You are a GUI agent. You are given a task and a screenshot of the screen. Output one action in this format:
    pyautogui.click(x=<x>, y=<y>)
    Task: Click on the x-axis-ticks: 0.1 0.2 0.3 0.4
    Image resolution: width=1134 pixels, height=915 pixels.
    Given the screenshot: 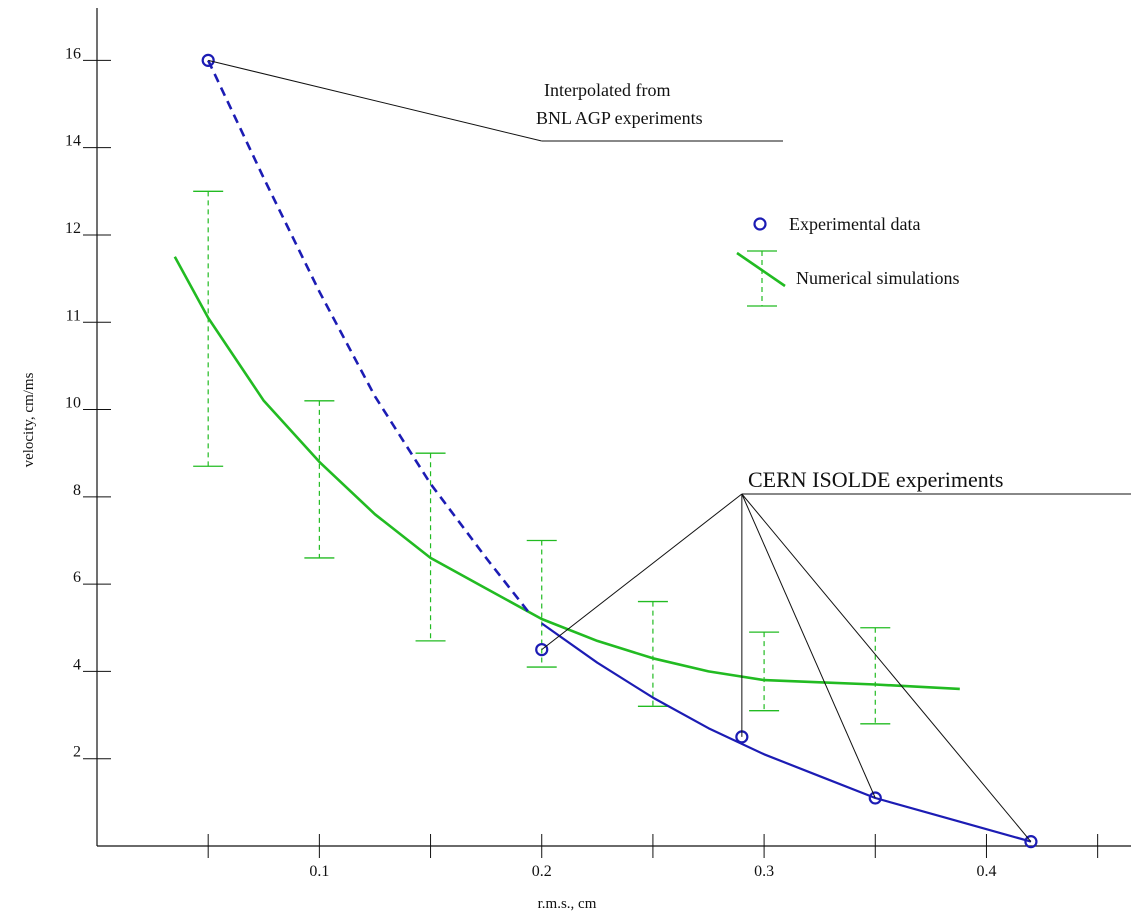 What is the action you would take?
    pyautogui.click(x=653, y=857)
    